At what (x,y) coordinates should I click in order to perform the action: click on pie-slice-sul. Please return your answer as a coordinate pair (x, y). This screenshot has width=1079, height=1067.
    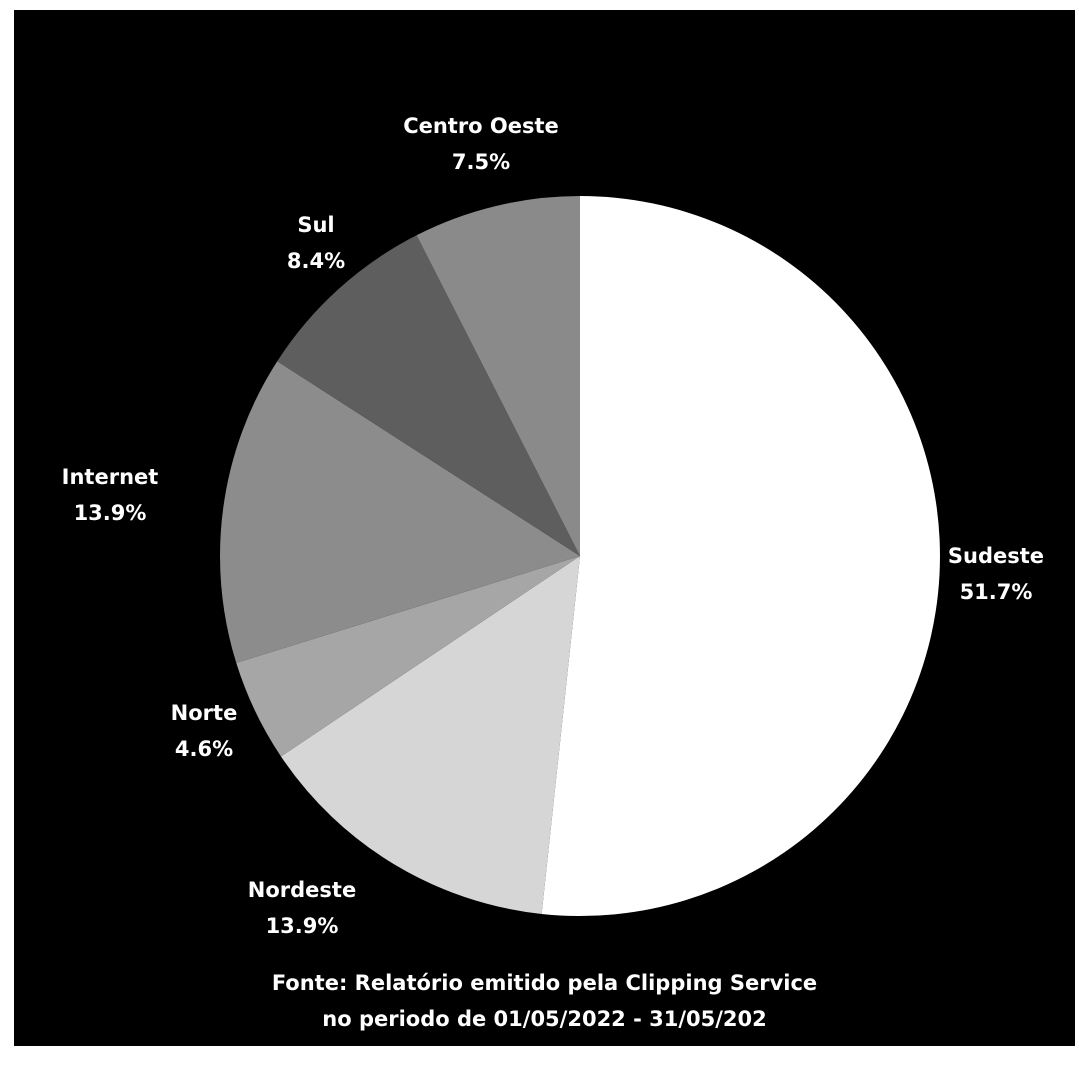
    Looking at the image, I should click on (428, 396).